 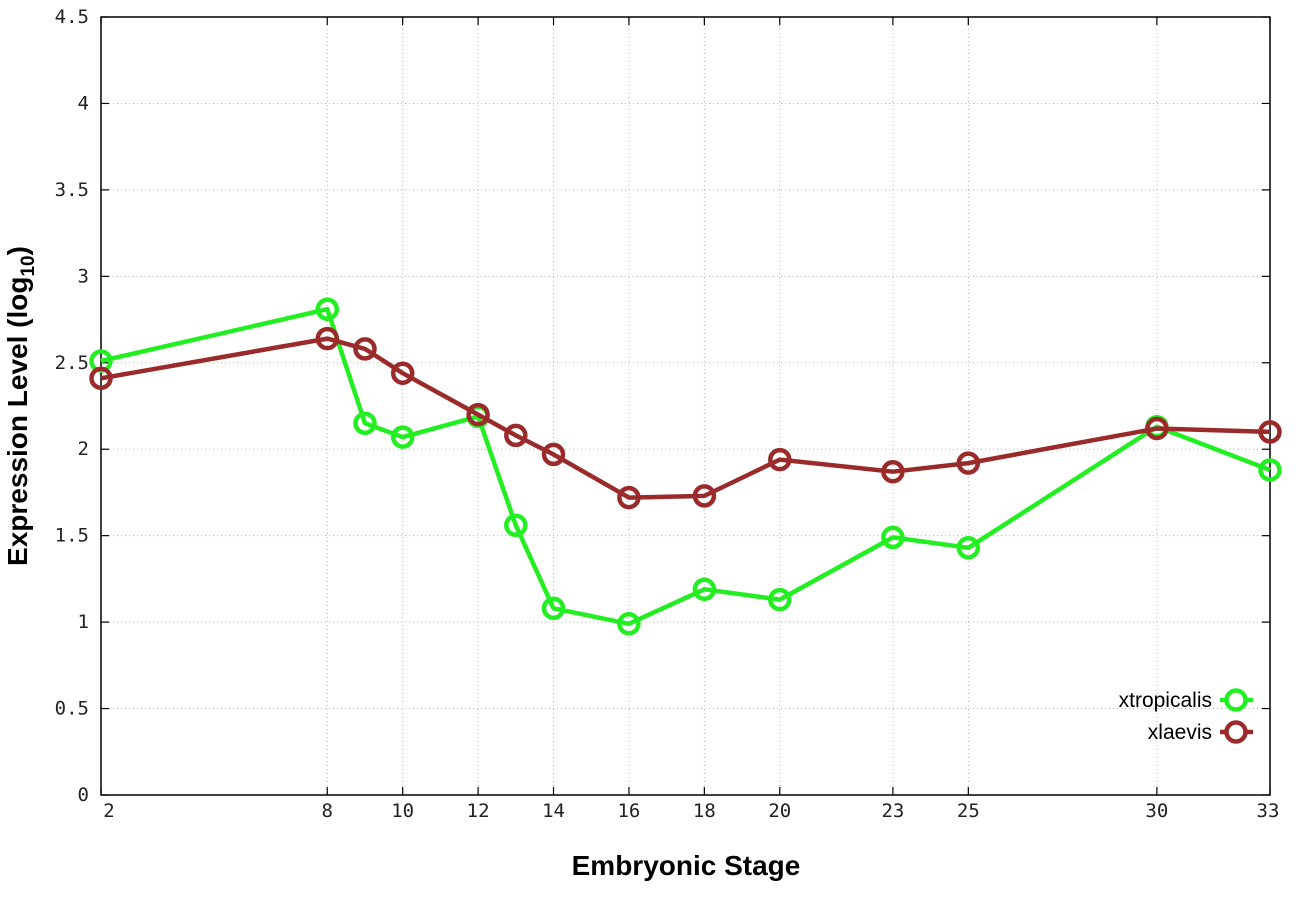 I want to click on y-axis-title-close: ), so click(x=17, y=250).